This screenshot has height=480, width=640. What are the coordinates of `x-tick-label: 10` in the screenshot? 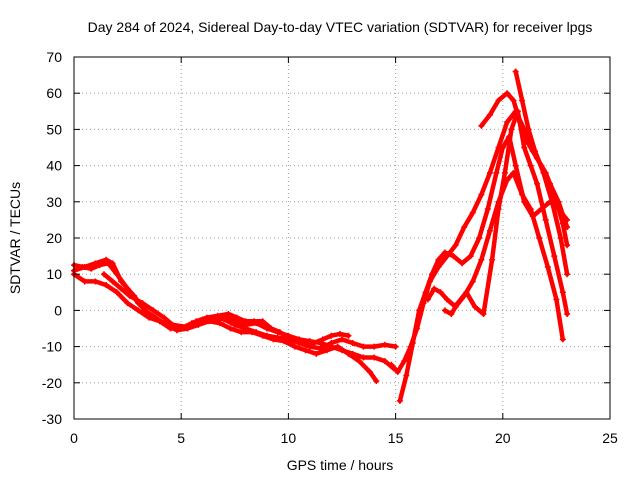 It's located at (289, 438).